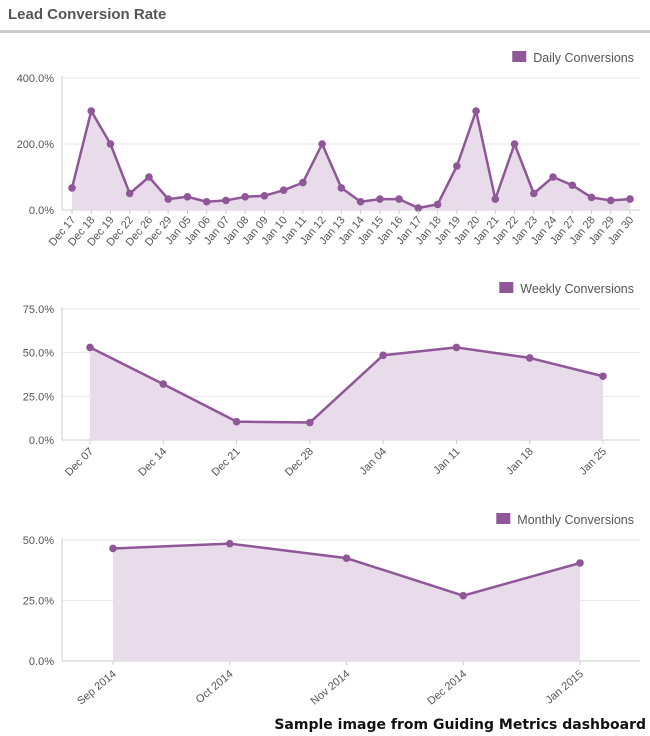  I want to click on page-title: Lead Conversion Rate, so click(87, 14).